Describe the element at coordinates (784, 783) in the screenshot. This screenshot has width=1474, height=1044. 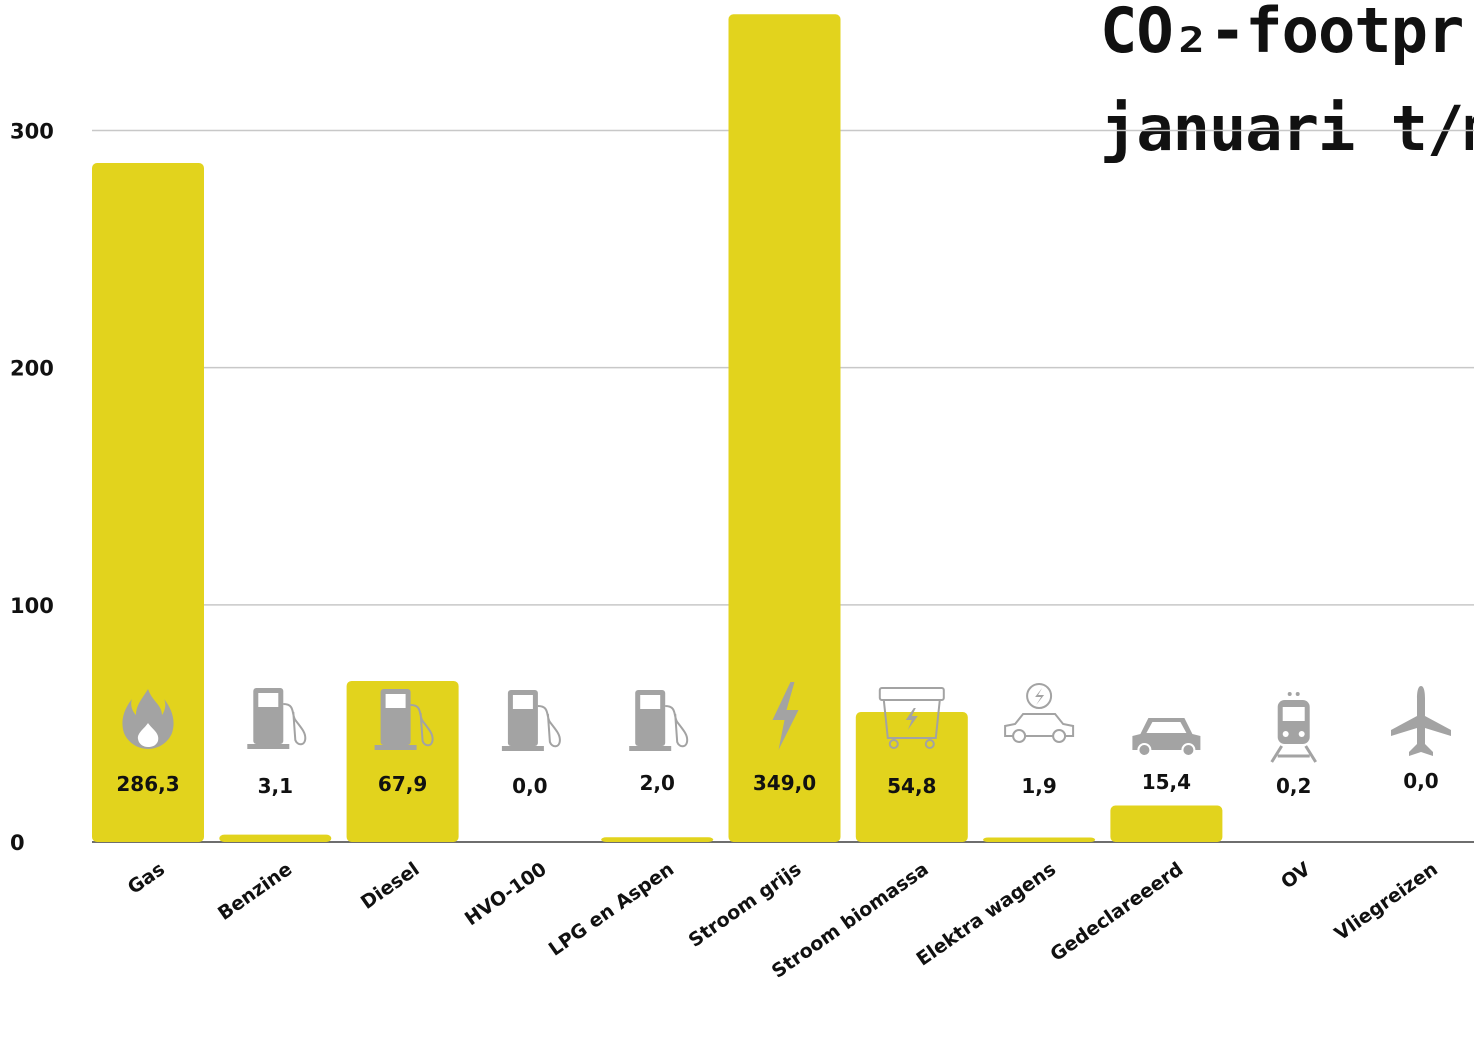
I see `data-label: 349,0` at that location.